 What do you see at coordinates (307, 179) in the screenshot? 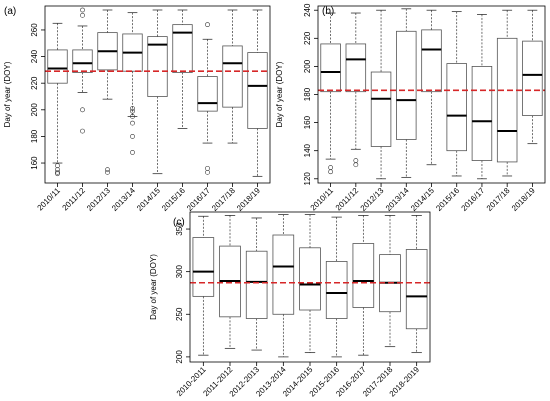
I see `y-tick-label: 120` at bounding box center [307, 179].